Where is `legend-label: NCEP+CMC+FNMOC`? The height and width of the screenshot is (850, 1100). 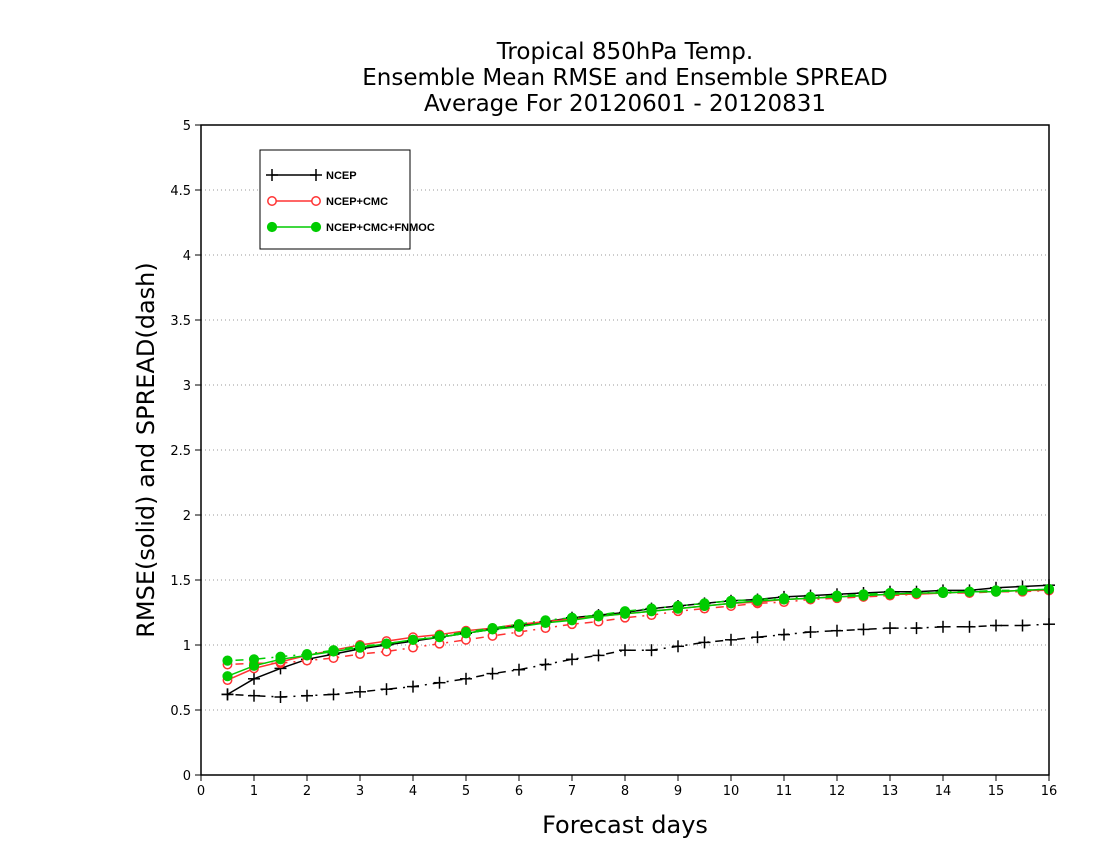 legend-label: NCEP+CMC+FNMOC is located at coordinates (380, 228).